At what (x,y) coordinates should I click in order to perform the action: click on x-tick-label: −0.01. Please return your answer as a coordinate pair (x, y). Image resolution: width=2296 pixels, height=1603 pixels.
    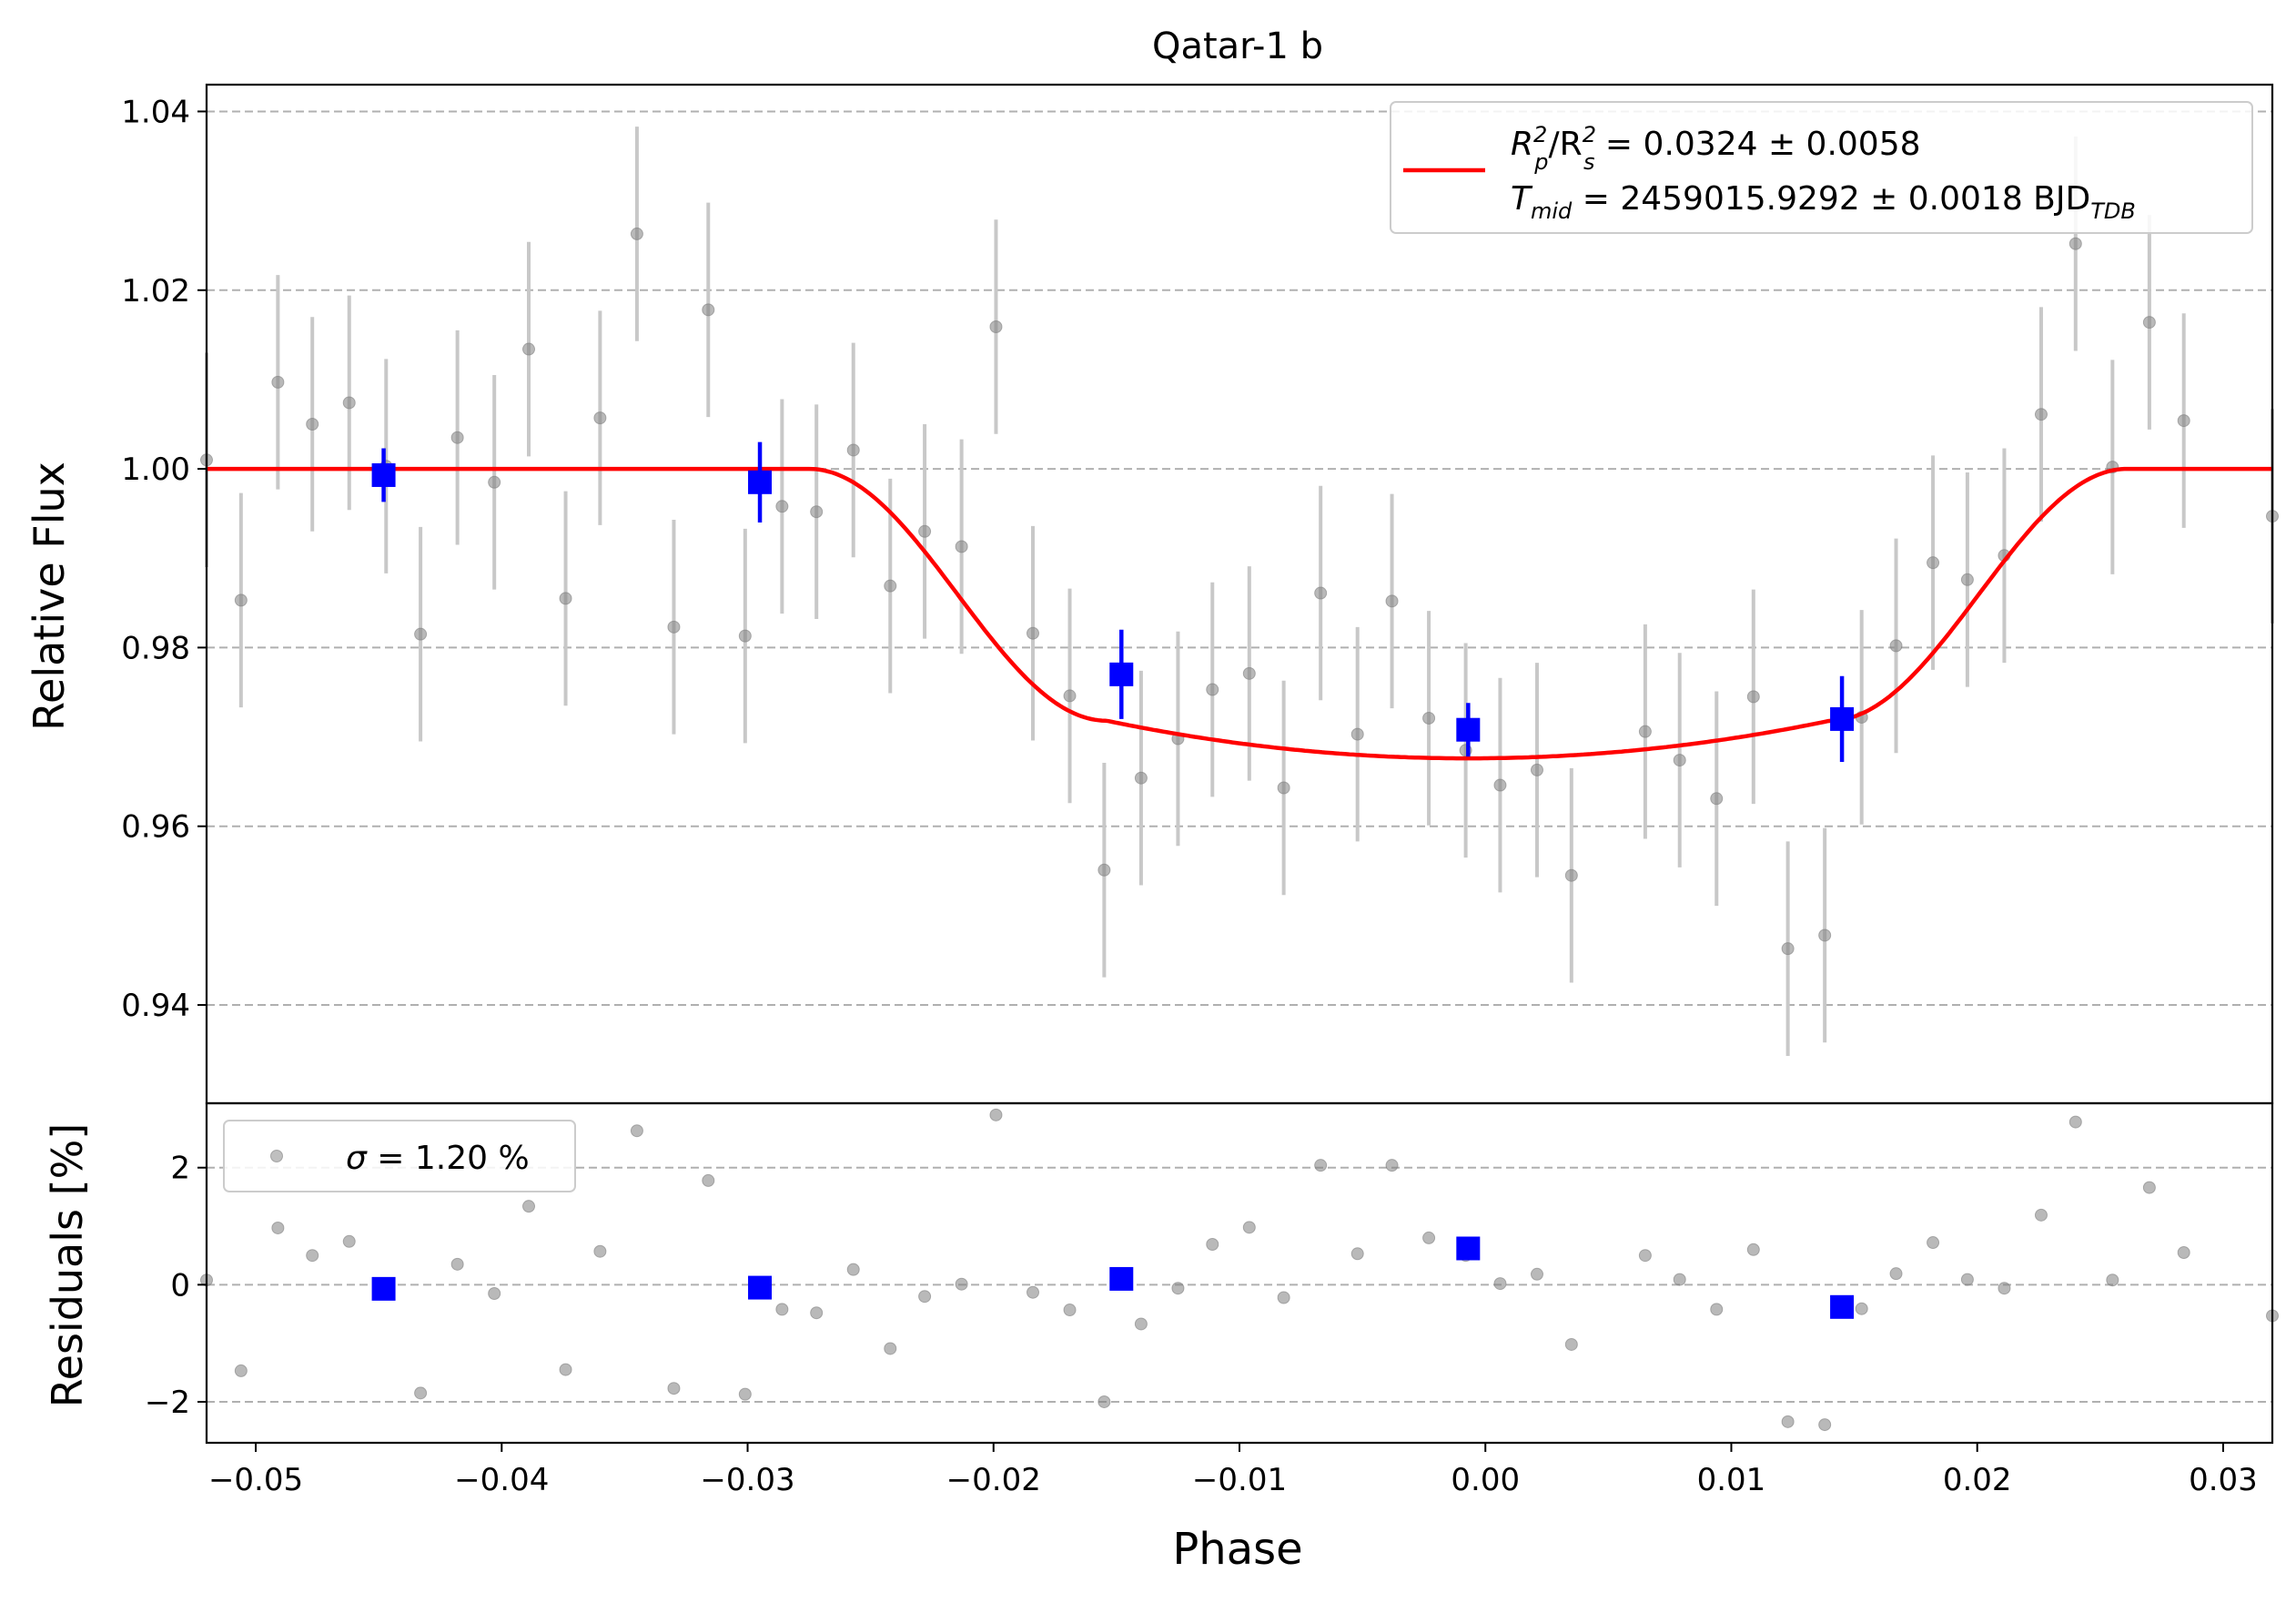
    Looking at the image, I should click on (1239, 1480).